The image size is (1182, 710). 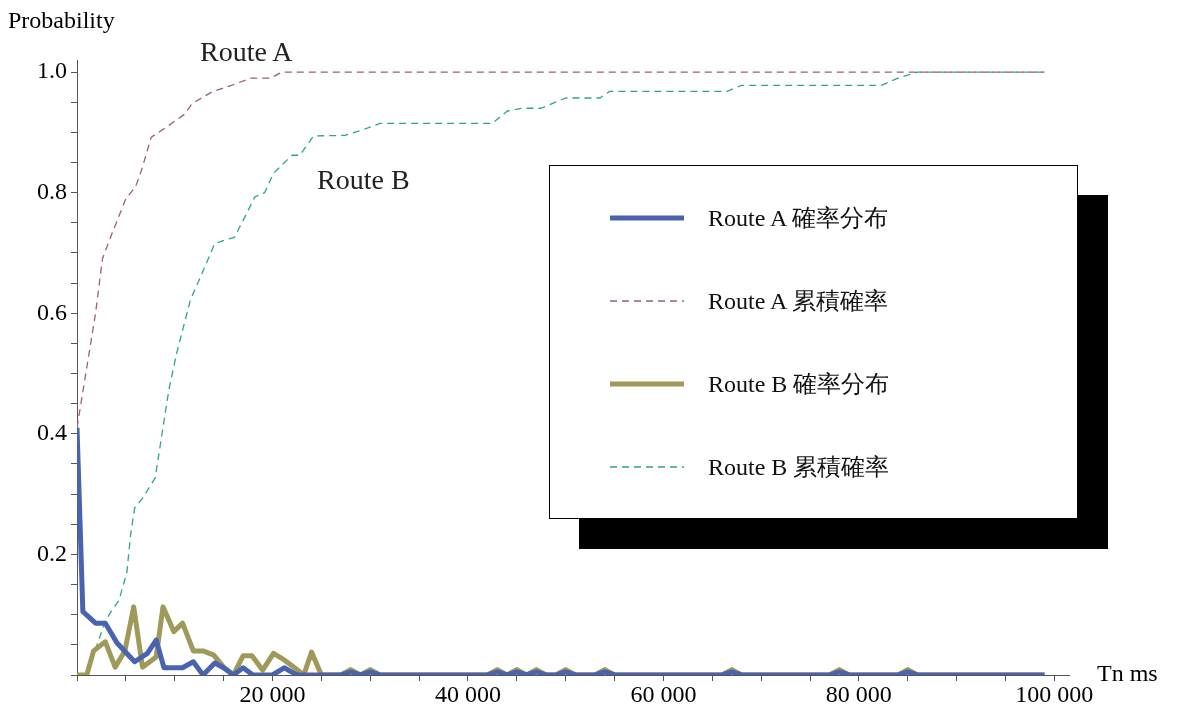 I want to click on y-axis-title: Probability, so click(x=61, y=20).